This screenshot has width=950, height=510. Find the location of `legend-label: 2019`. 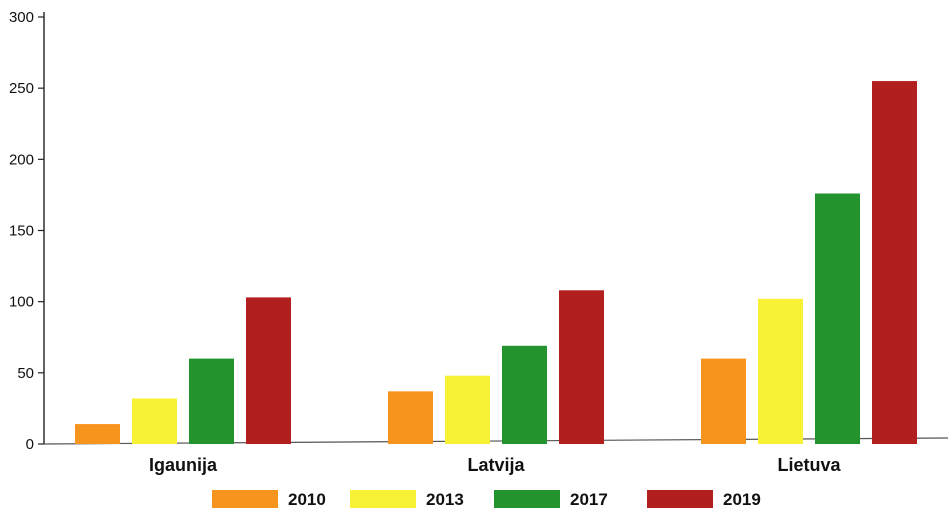

legend-label: 2019 is located at coordinates (742, 499).